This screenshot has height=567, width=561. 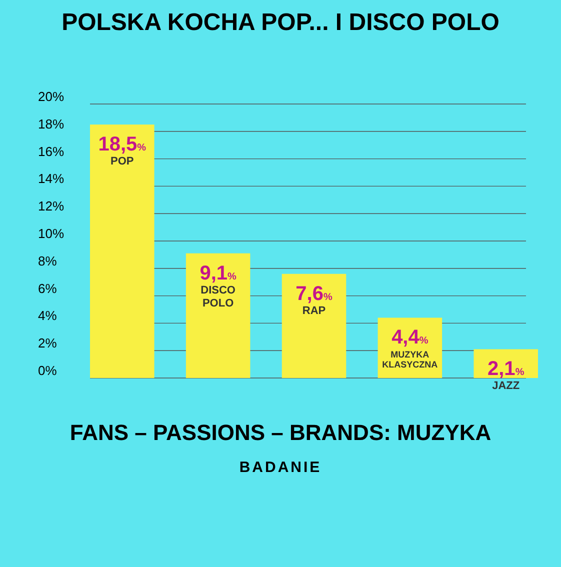 What do you see at coordinates (410, 360) in the screenshot?
I see `x-tick-label: MUZYKA KLASYCZNA` at bounding box center [410, 360].